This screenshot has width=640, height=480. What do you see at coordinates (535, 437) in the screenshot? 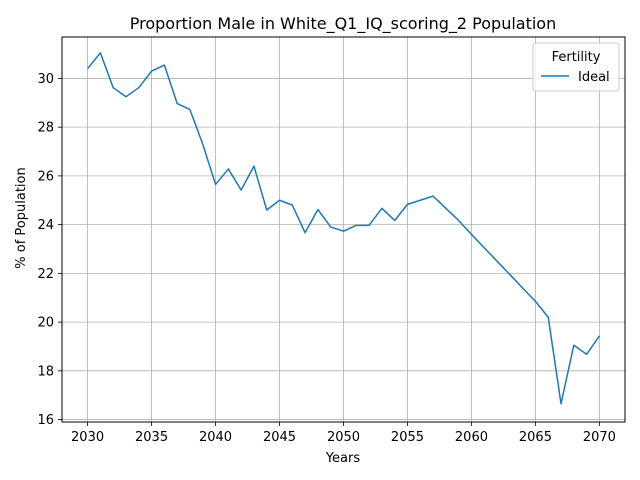
I see `x-tick-label: 2065` at bounding box center [535, 437].